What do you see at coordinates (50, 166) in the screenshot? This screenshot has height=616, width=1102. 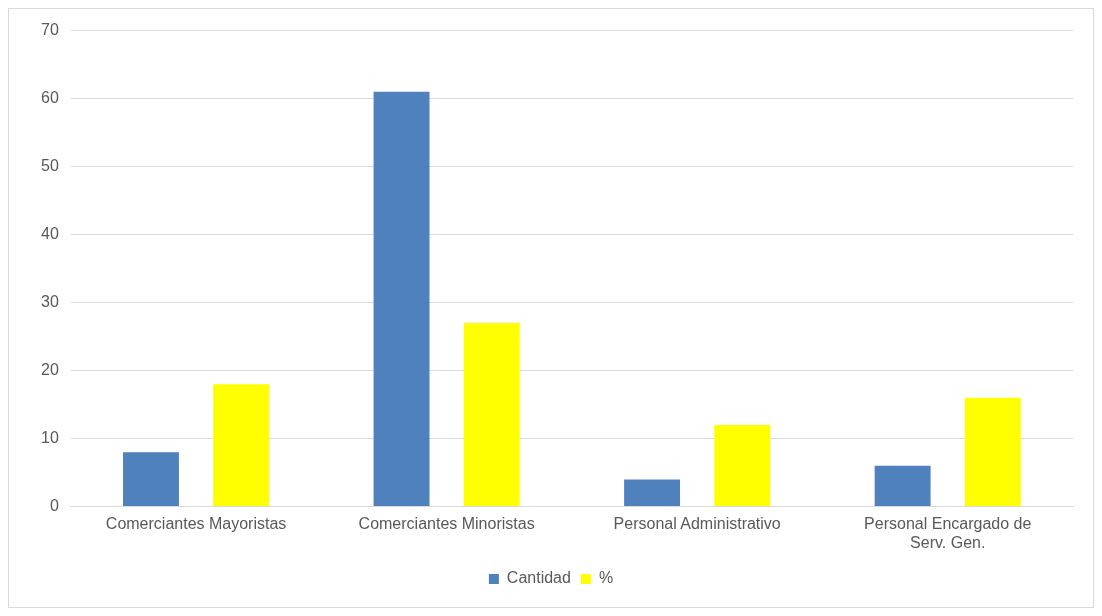 I see `y-tick-label: 50` at bounding box center [50, 166].